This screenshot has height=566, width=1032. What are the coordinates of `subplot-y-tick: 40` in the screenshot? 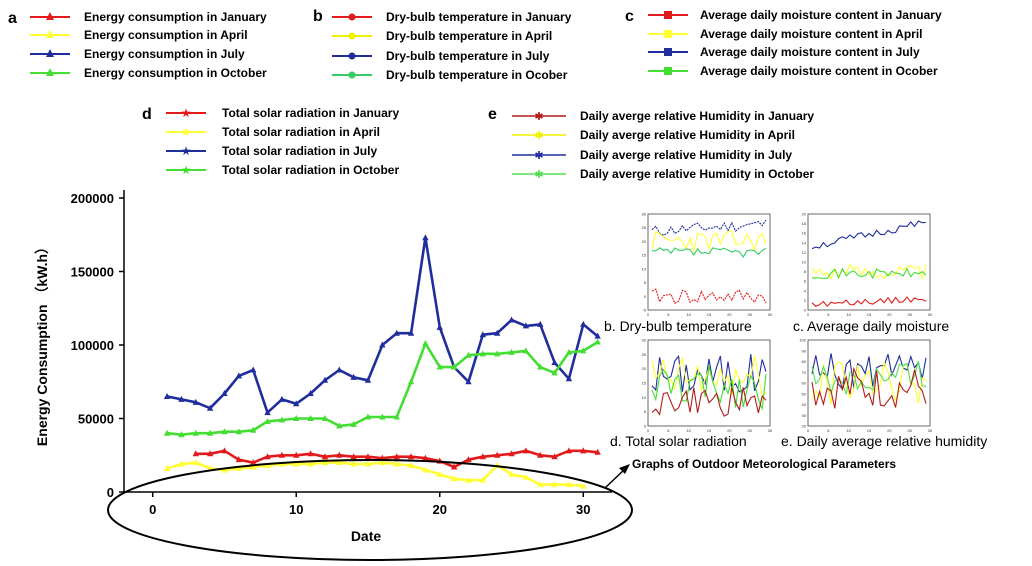 It's located at (804, 404).